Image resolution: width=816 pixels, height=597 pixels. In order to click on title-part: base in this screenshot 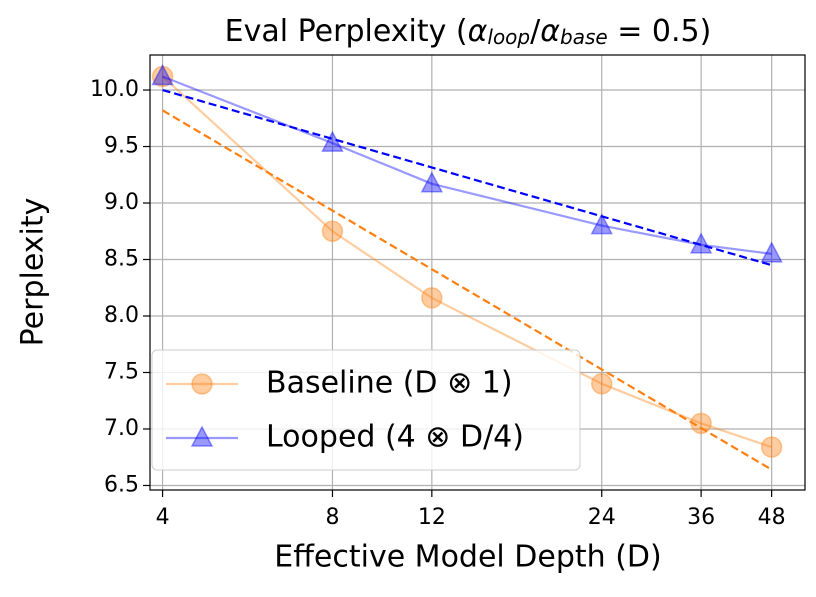, I will do `click(584, 37)`.